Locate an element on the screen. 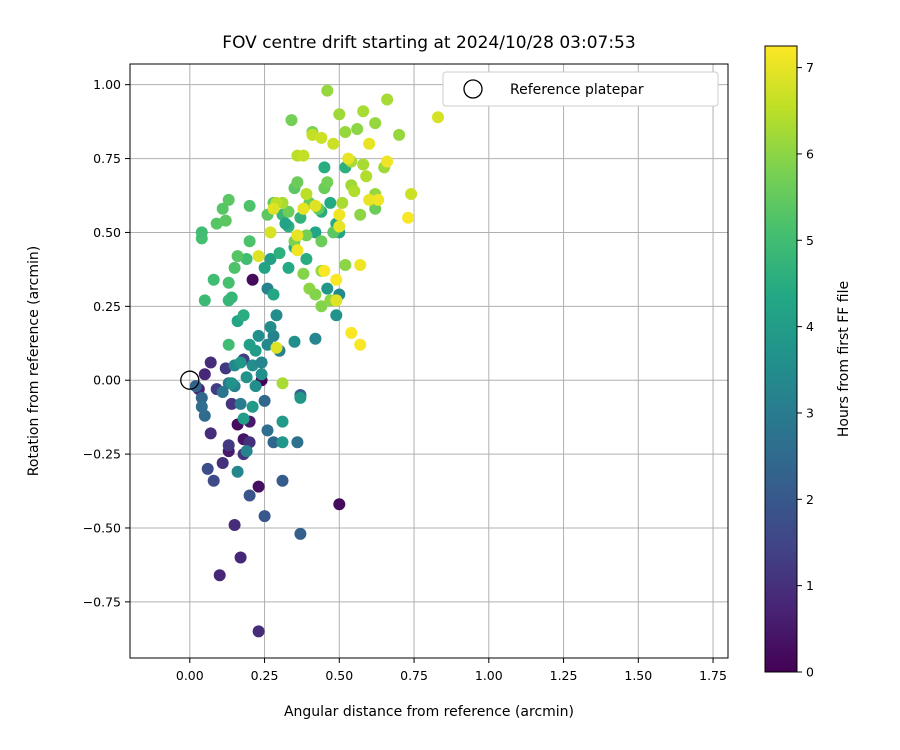 The width and height of the screenshot is (900, 750). colorbar-tick-label: 7 is located at coordinates (810, 67).